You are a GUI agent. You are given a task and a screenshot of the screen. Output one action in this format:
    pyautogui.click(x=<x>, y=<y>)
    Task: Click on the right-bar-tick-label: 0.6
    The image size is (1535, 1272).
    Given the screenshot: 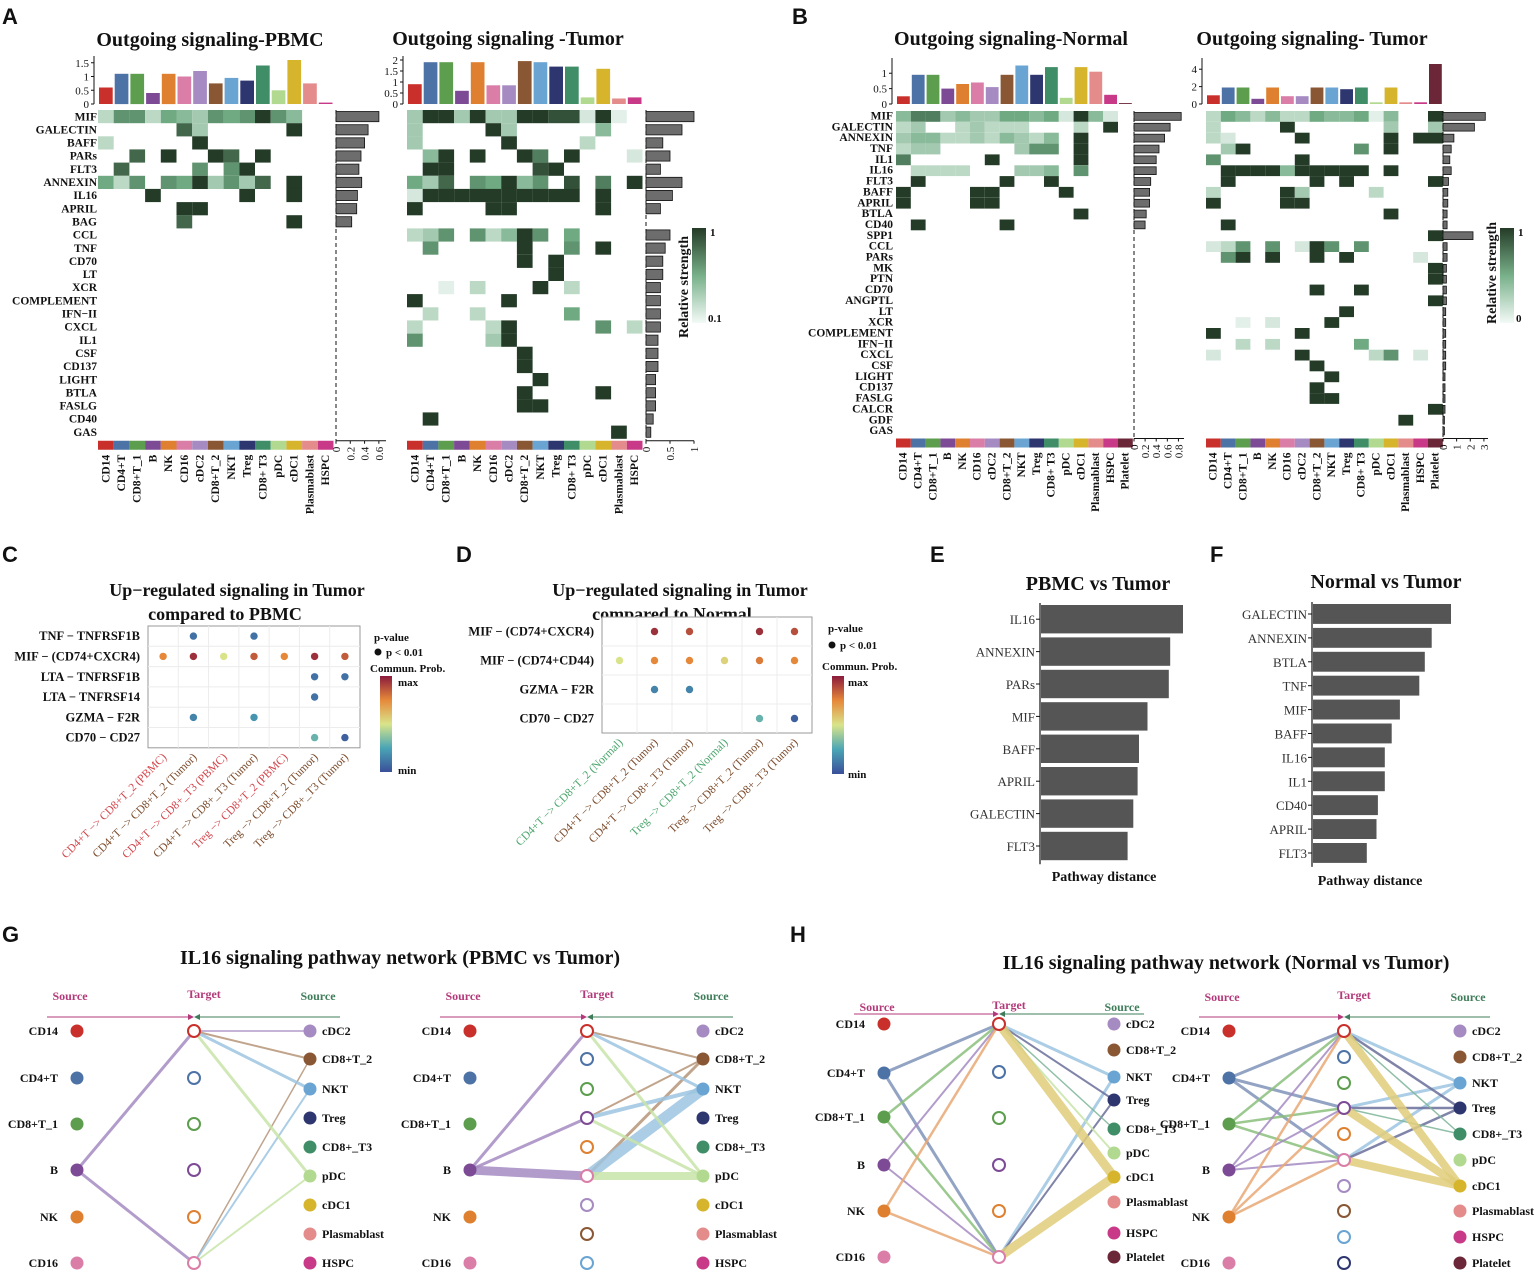 What is the action you would take?
    pyautogui.click(x=380, y=453)
    